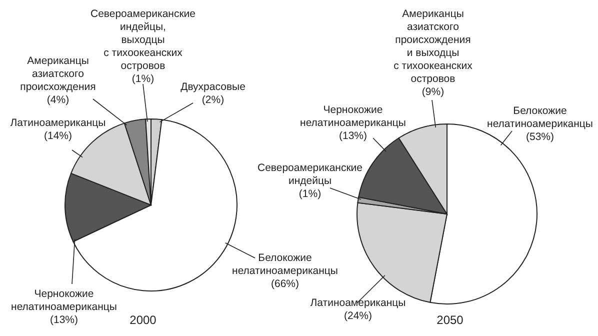 The height and width of the screenshot is (336, 598). Describe the element at coordinates (434, 46) in the screenshot. I see `slice-label: Американцы азиатского происхождения и выходцы с тихоокеанских островов` at that location.